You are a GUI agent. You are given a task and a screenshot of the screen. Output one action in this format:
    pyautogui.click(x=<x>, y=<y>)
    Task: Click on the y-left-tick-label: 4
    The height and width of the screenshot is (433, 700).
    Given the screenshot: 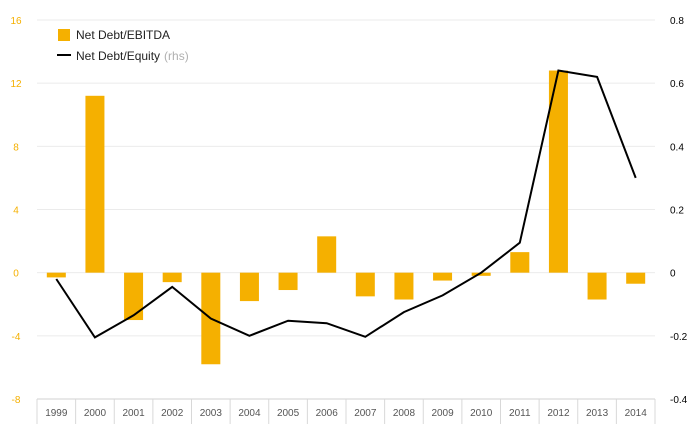 What is the action you would take?
    pyautogui.click(x=16, y=211)
    